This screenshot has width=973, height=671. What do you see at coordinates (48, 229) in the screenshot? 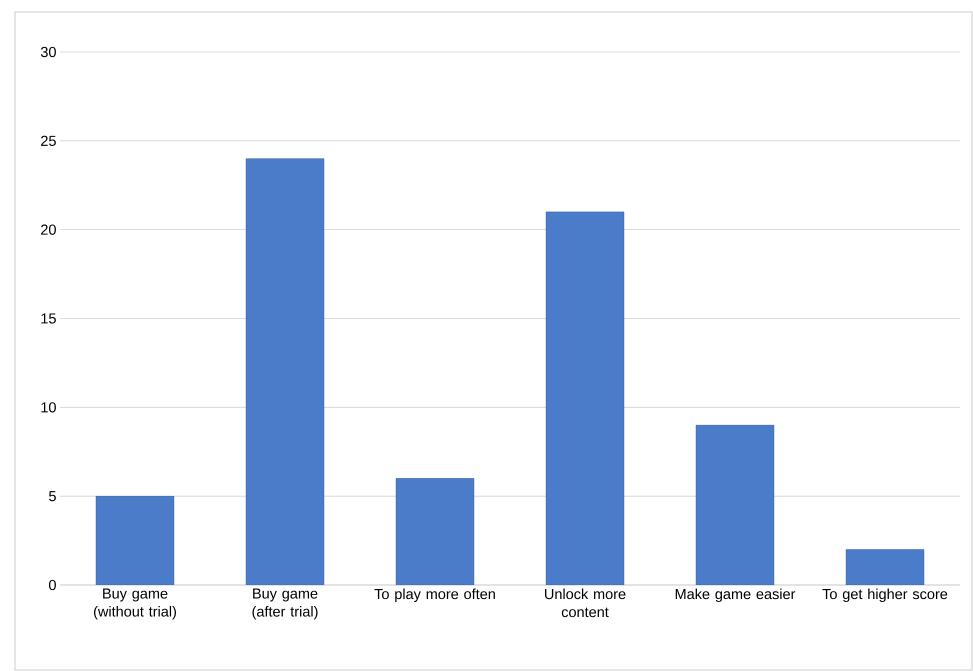
I see `y-tick-label: 20` at bounding box center [48, 229].